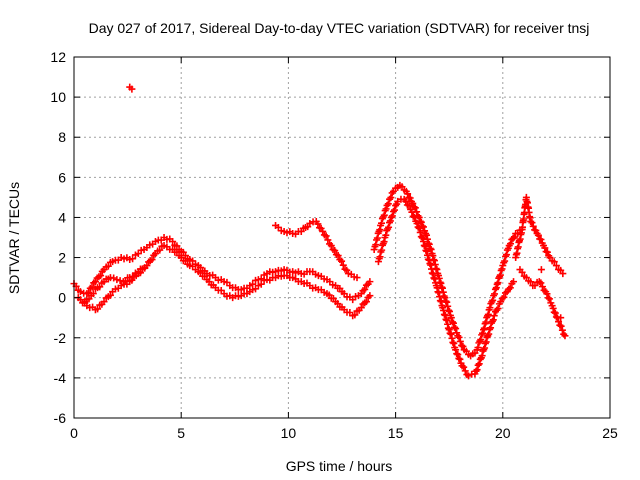  What do you see at coordinates (74, 433) in the screenshot?
I see `x-tick-label: 0` at bounding box center [74, 433].